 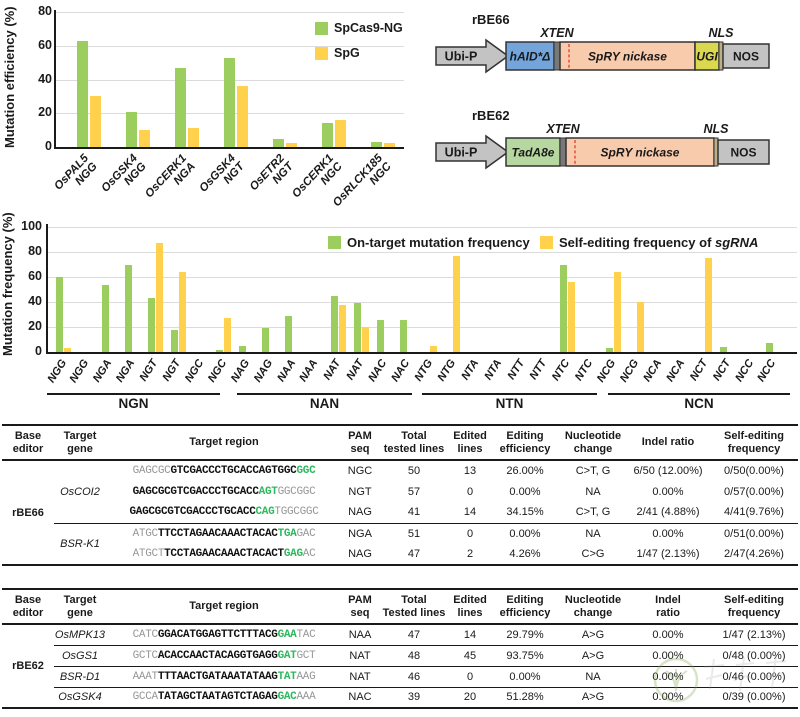 I want to click on target-gene-cell: OsGSK4, so click(x=80, y=697).